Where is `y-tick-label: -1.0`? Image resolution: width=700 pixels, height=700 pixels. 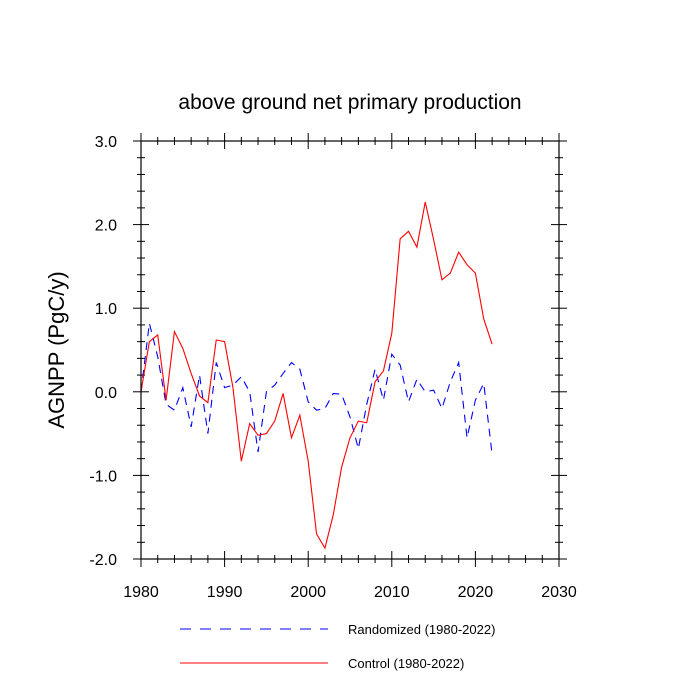 y-tick-label: -1.0 is located at coordinates (103, 476).